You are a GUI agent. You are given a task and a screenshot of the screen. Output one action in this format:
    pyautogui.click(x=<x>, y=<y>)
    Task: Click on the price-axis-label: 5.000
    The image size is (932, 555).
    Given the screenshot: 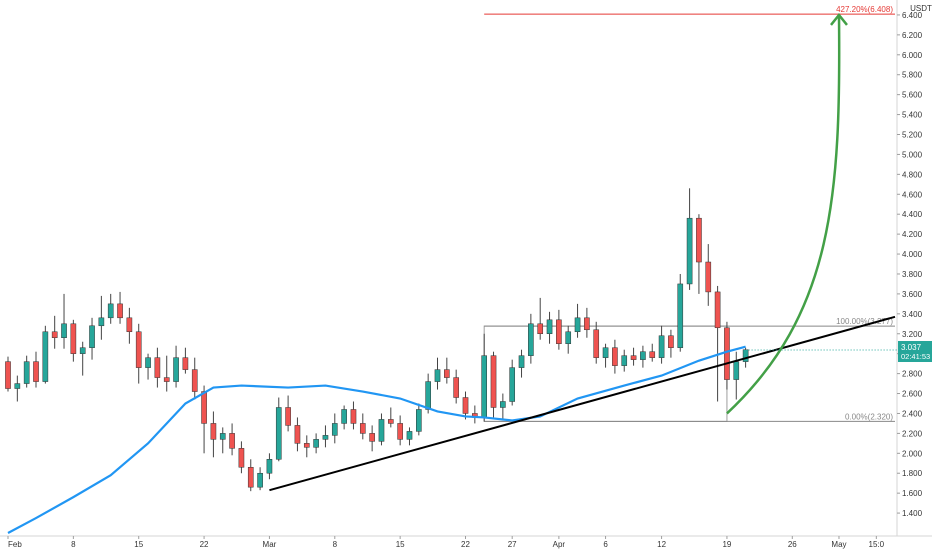 What is the action you would take?
    pyautogui.click(x=912, y=154)
    